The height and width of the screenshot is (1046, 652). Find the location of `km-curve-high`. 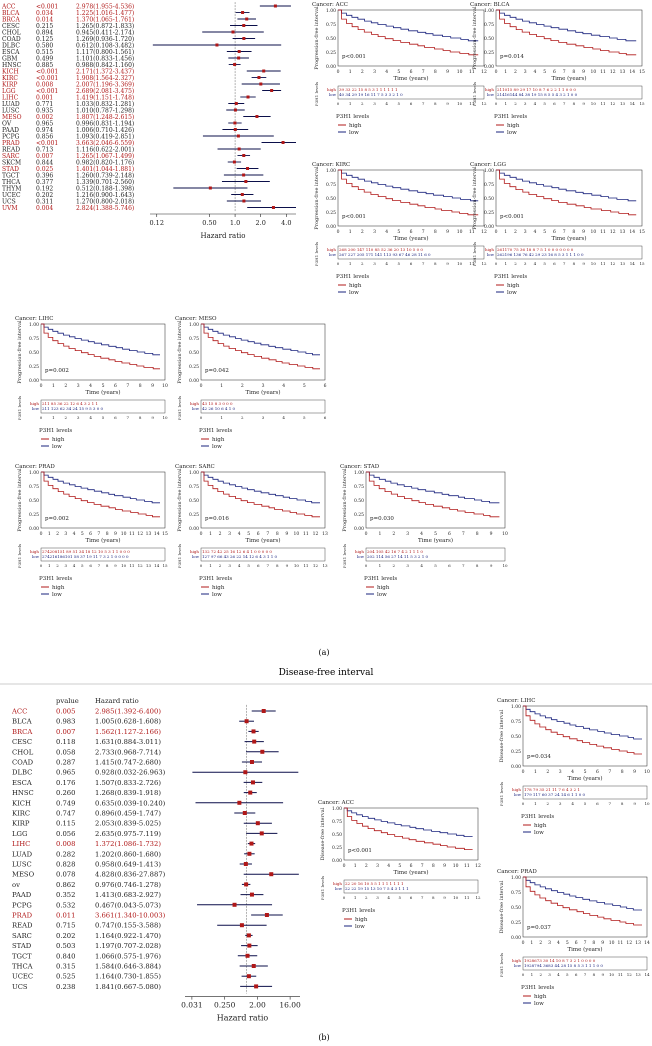

km-curve-high is located at coordinates (100, 346).